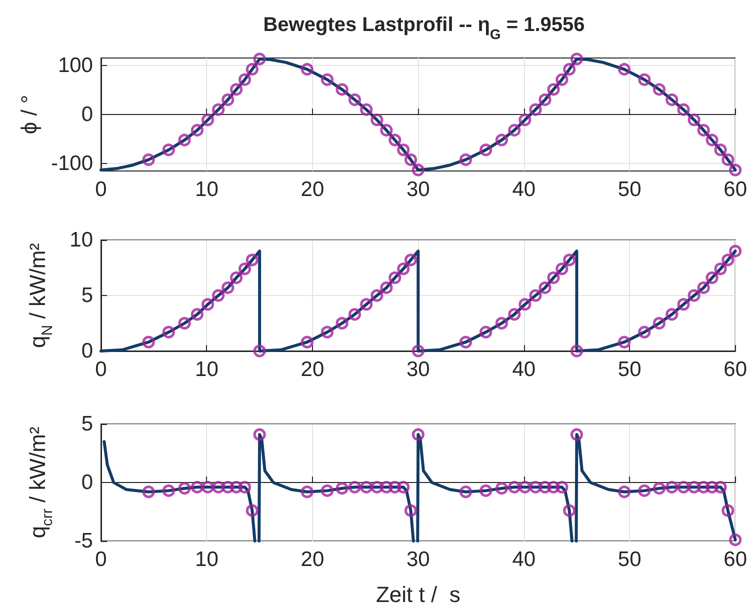 Image resolution: width=750 pixels, height=613 pixels. I want to click on x-tick-label: 50, so click(630, 369).